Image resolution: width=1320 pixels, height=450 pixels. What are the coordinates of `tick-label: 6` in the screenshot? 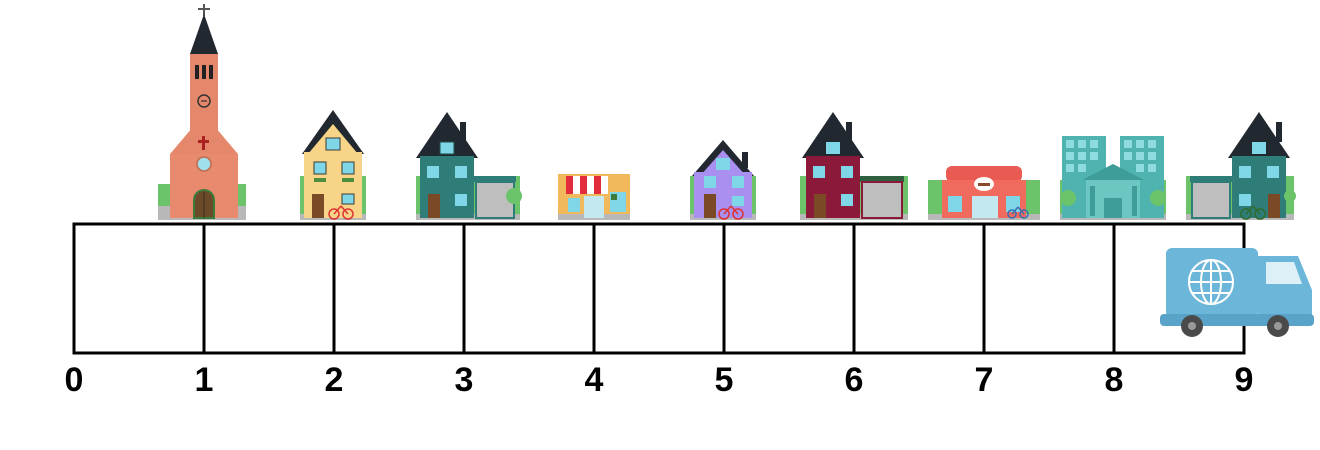 It's located at (854, 380).